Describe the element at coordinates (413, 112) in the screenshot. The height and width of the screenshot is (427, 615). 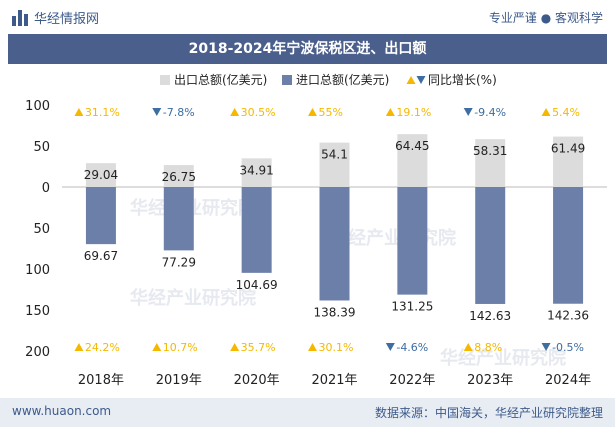
I see `export-growth-label: 19.1%` at that location.